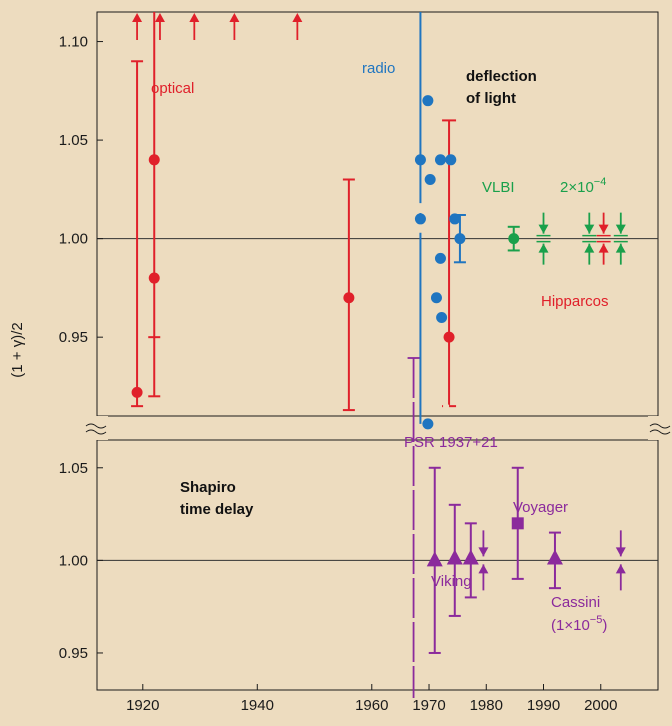  What do you see at coordinates (491, 98) in the screenshot?
I see `panel-title-line2: of light` at bounding box center [491, 98].